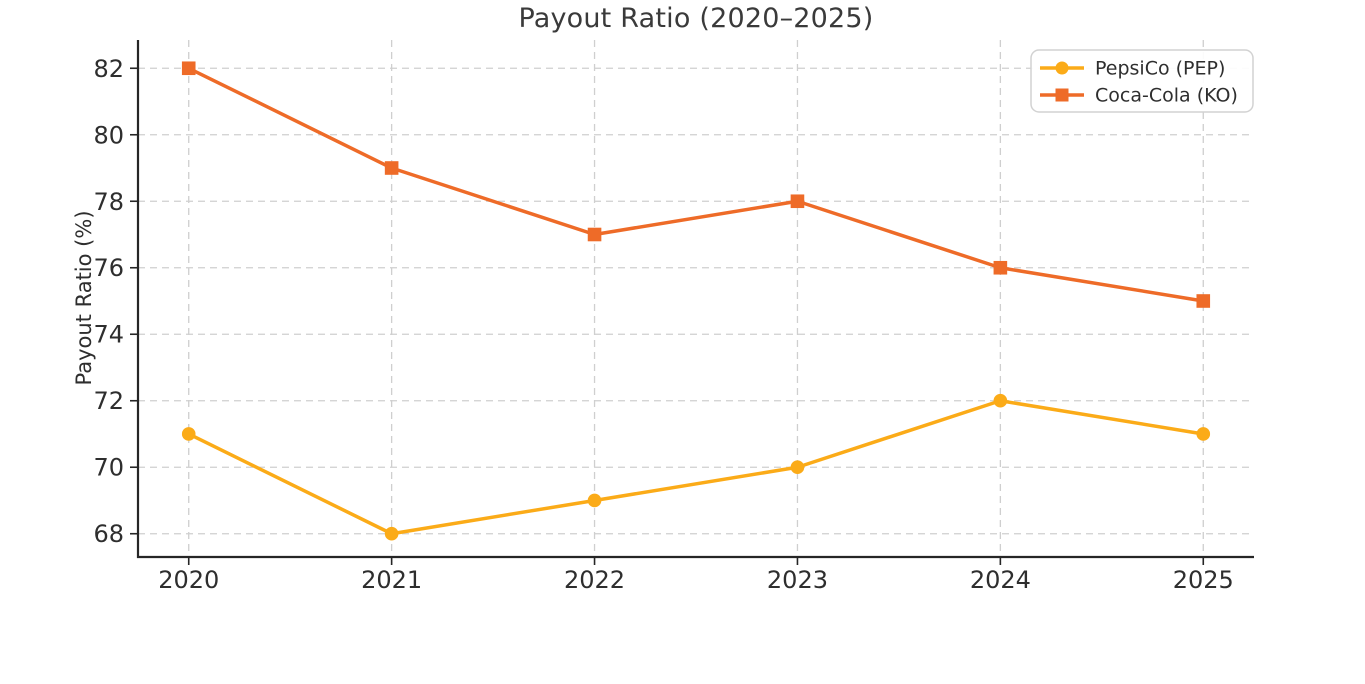  Describe the element at coordinates (594, 580) in the screenshot. I see `x-tick-label: 2022` at that location.